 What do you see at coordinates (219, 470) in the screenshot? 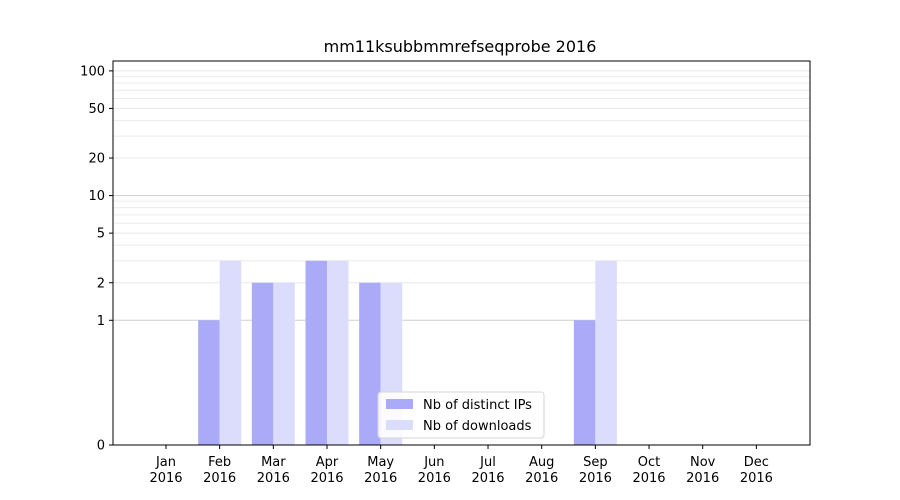
I see `x-tick-label: Feb 2016` at bounding box center [219, 470].